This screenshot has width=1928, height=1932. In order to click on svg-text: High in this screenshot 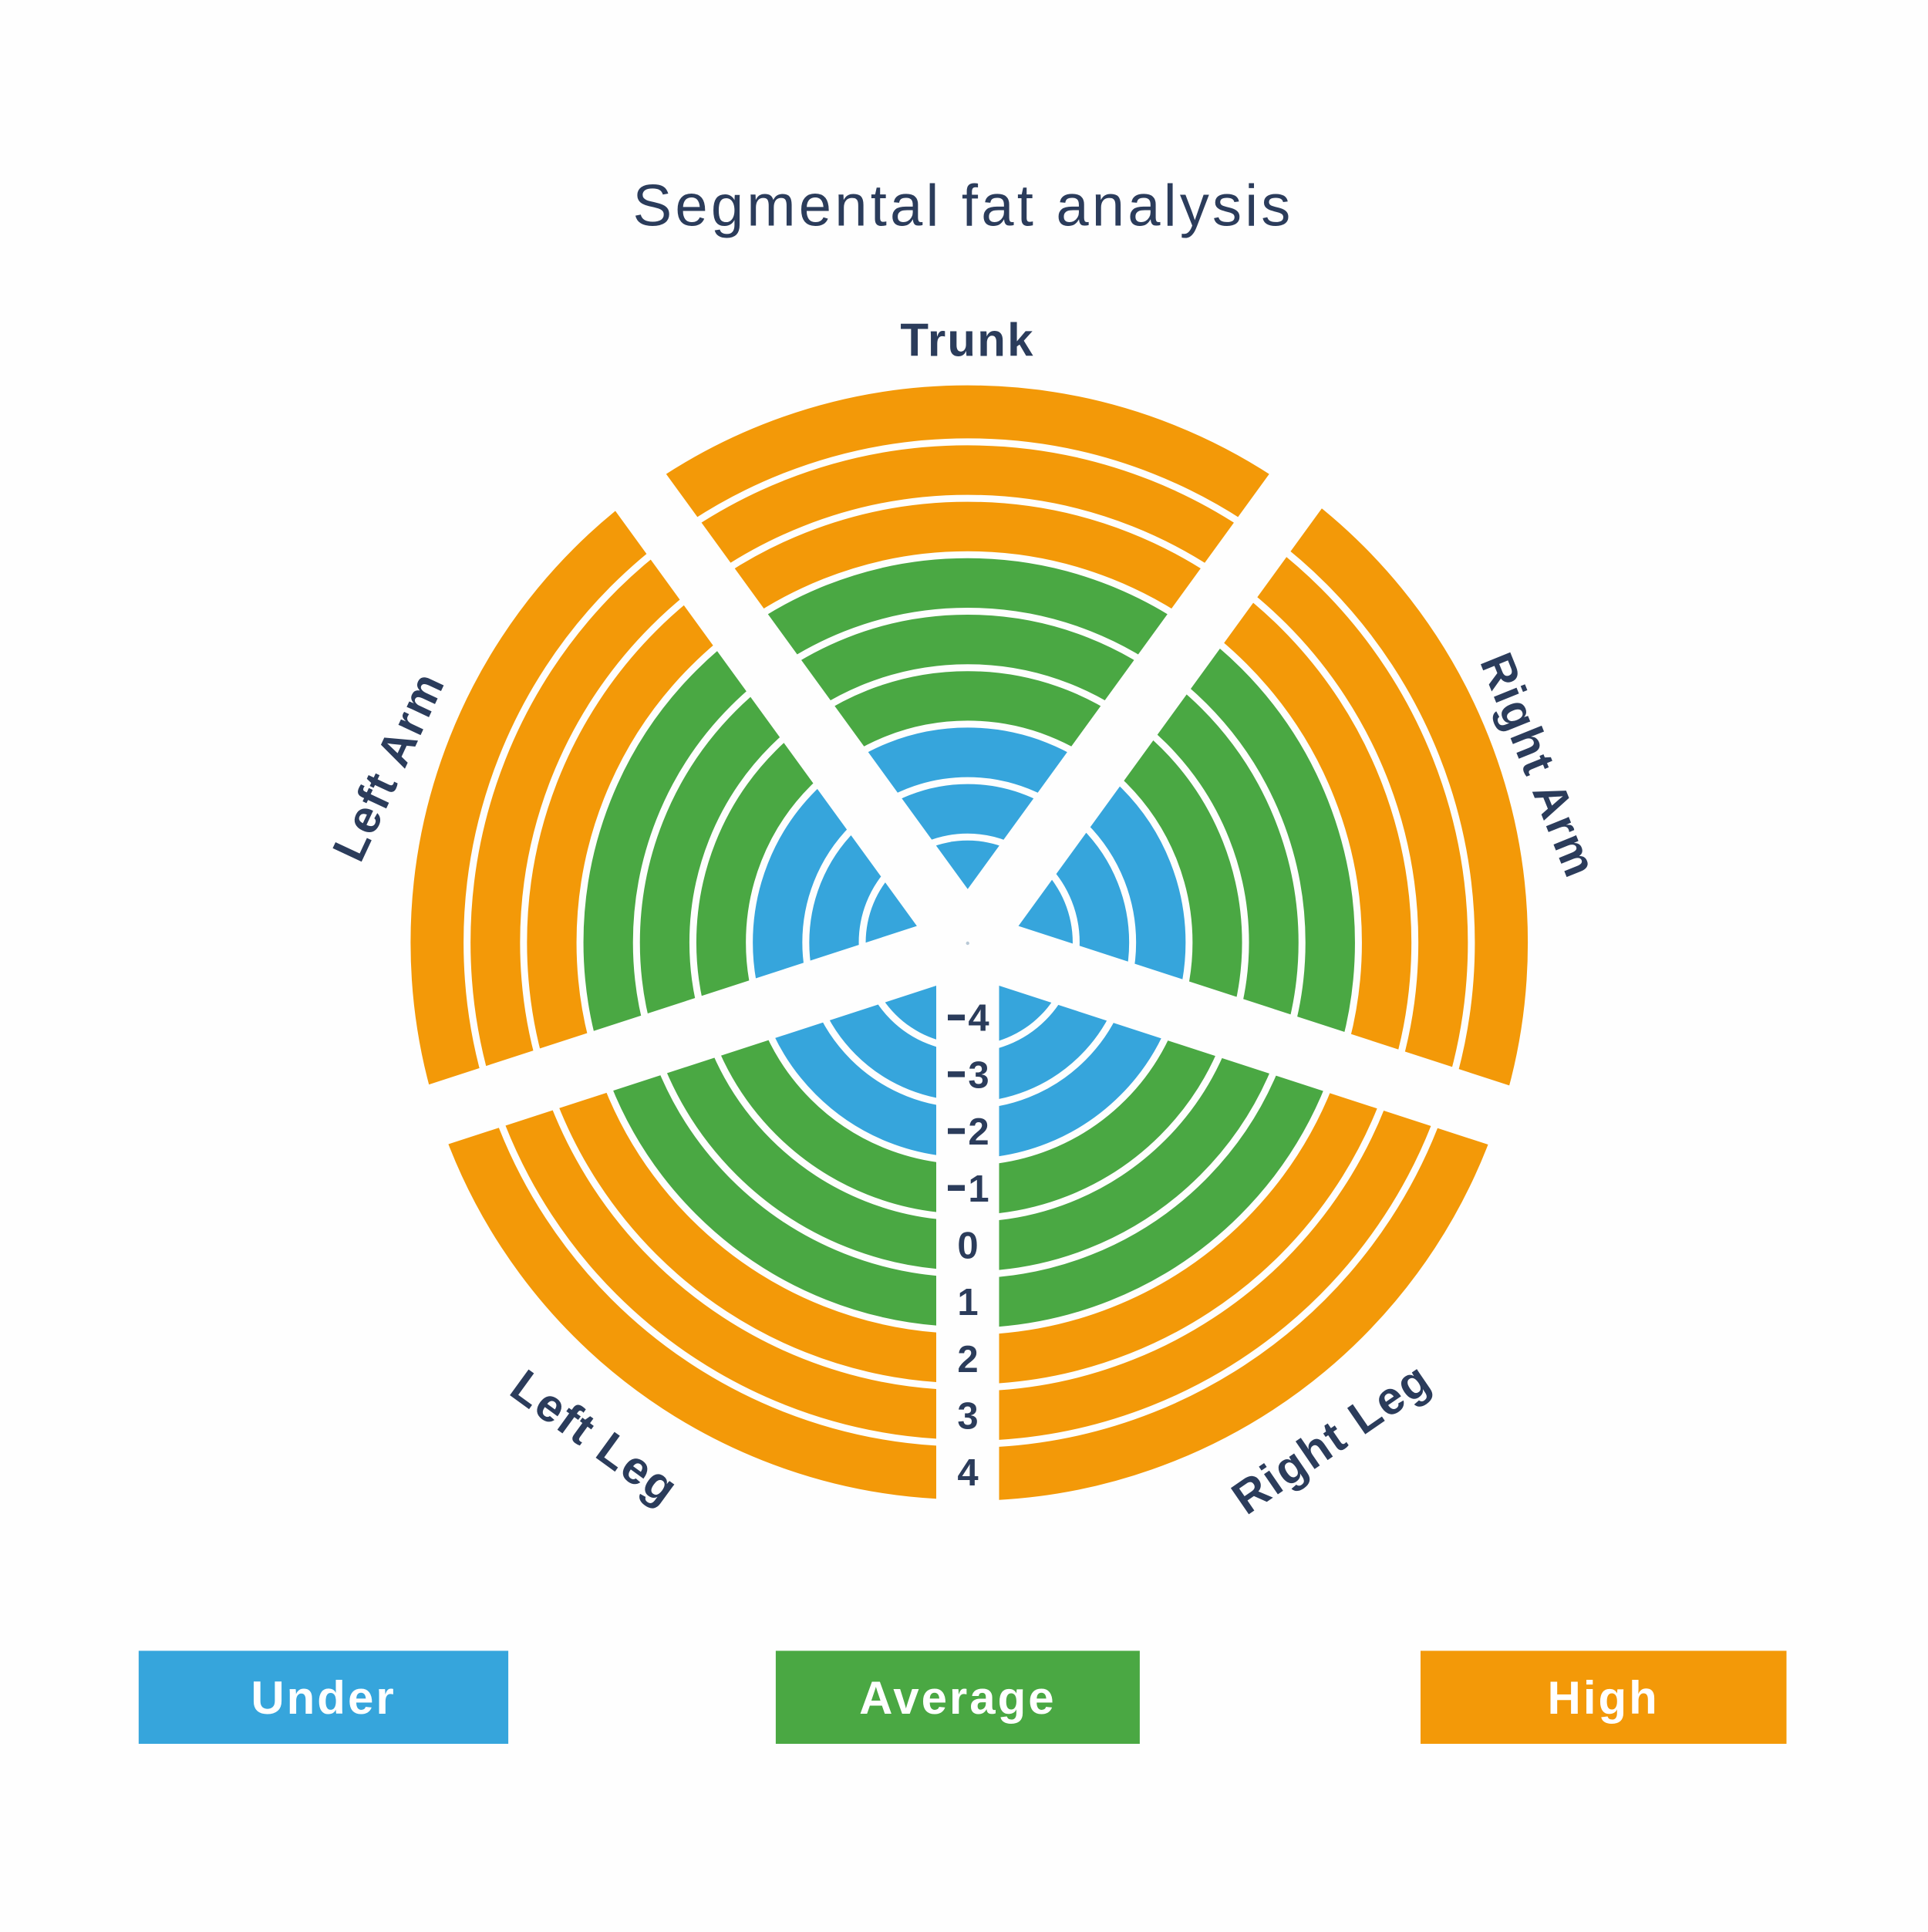, I will do `click(1604, 1698)`.